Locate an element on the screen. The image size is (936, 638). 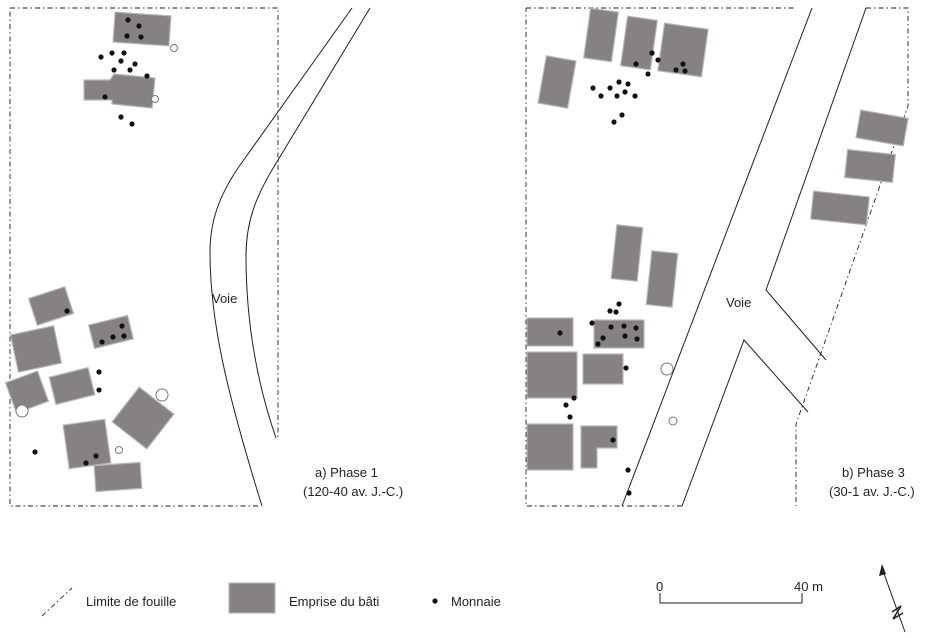
legend-coin-label: Monnaie is located at coordinates (476, 601).